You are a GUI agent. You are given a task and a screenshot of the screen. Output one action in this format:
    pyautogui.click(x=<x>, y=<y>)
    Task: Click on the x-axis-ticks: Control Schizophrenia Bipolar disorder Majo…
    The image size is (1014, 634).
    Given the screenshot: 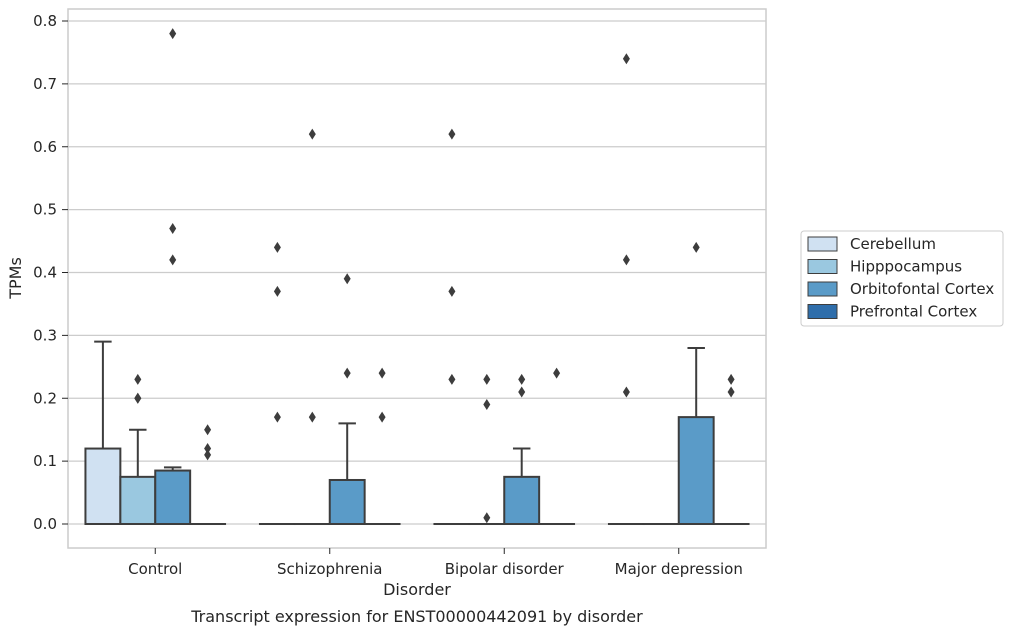 What is the action you would take?
    pyautogui.click(x=435, y=563)
    